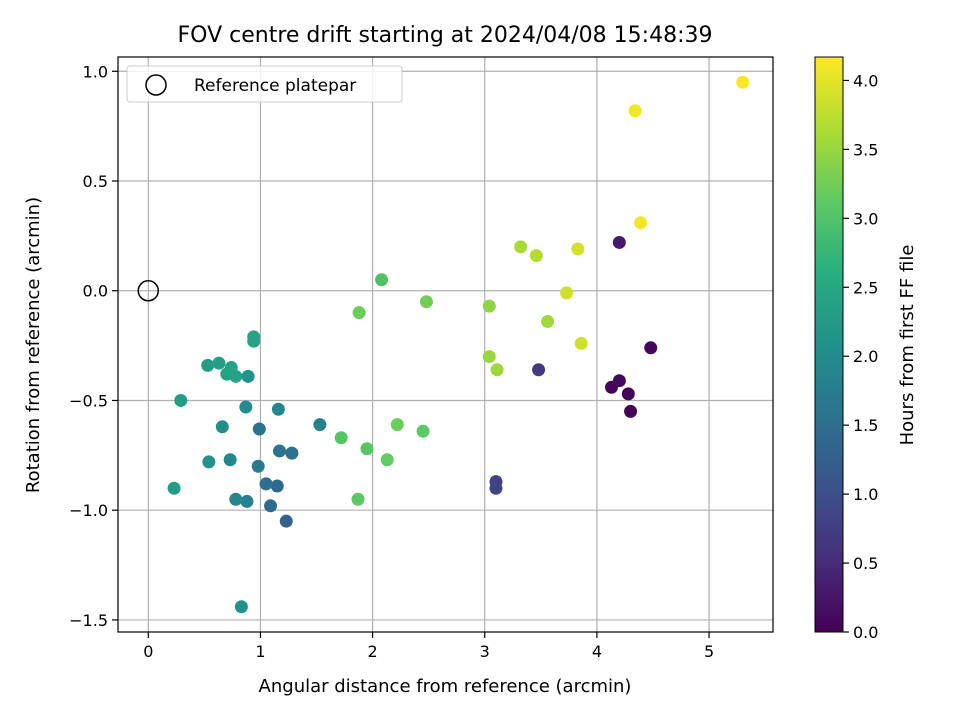 This screenshot has height=724, width=960. What do you see at coordinates (275, 86) in the screenshot?
I see `legend-label: Reference platepar` at bounding box center [275, 86].